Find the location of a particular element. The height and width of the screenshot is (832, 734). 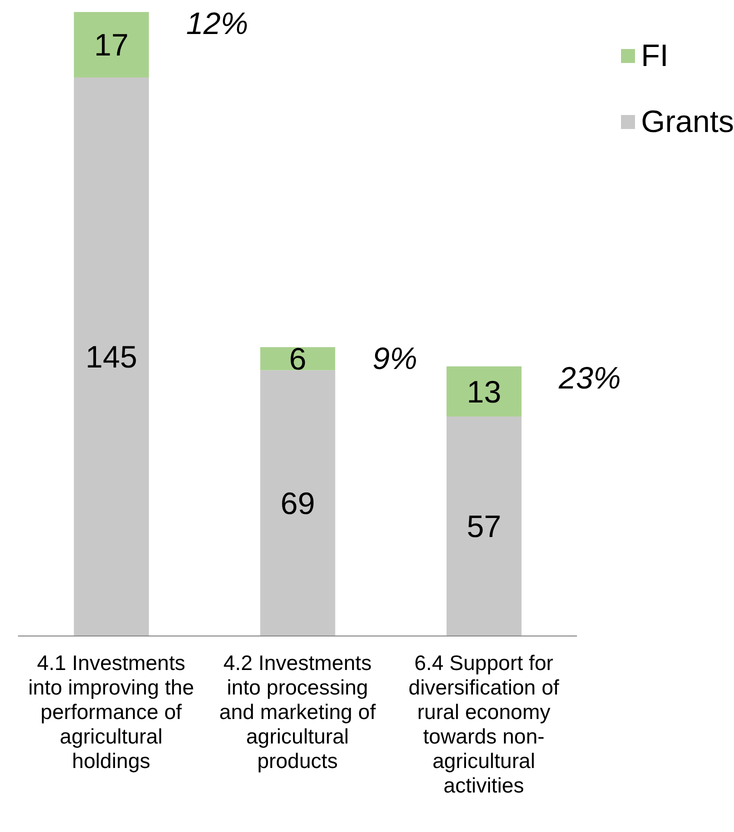

legend-label: FI is located at coordinates (654, 56).